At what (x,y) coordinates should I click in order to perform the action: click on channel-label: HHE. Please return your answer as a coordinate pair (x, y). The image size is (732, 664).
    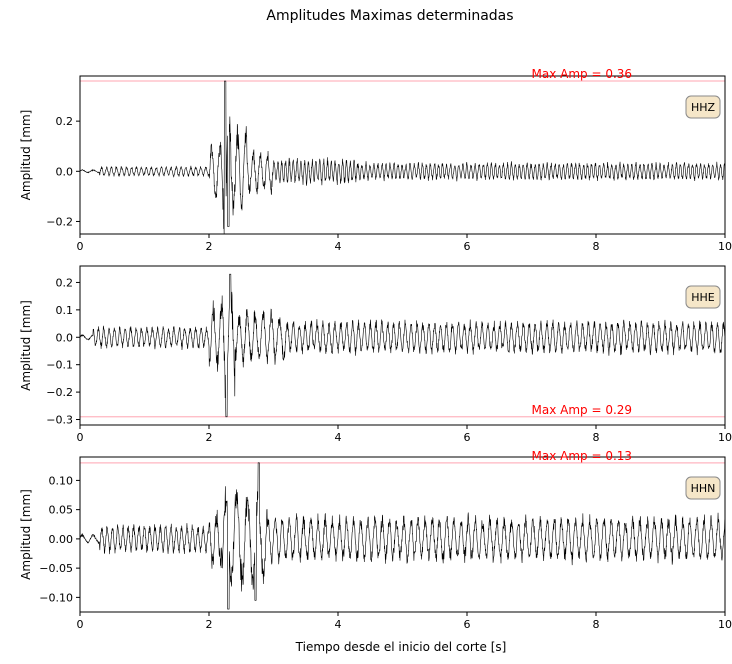
    Looking at the image, I should click on (703, 297).